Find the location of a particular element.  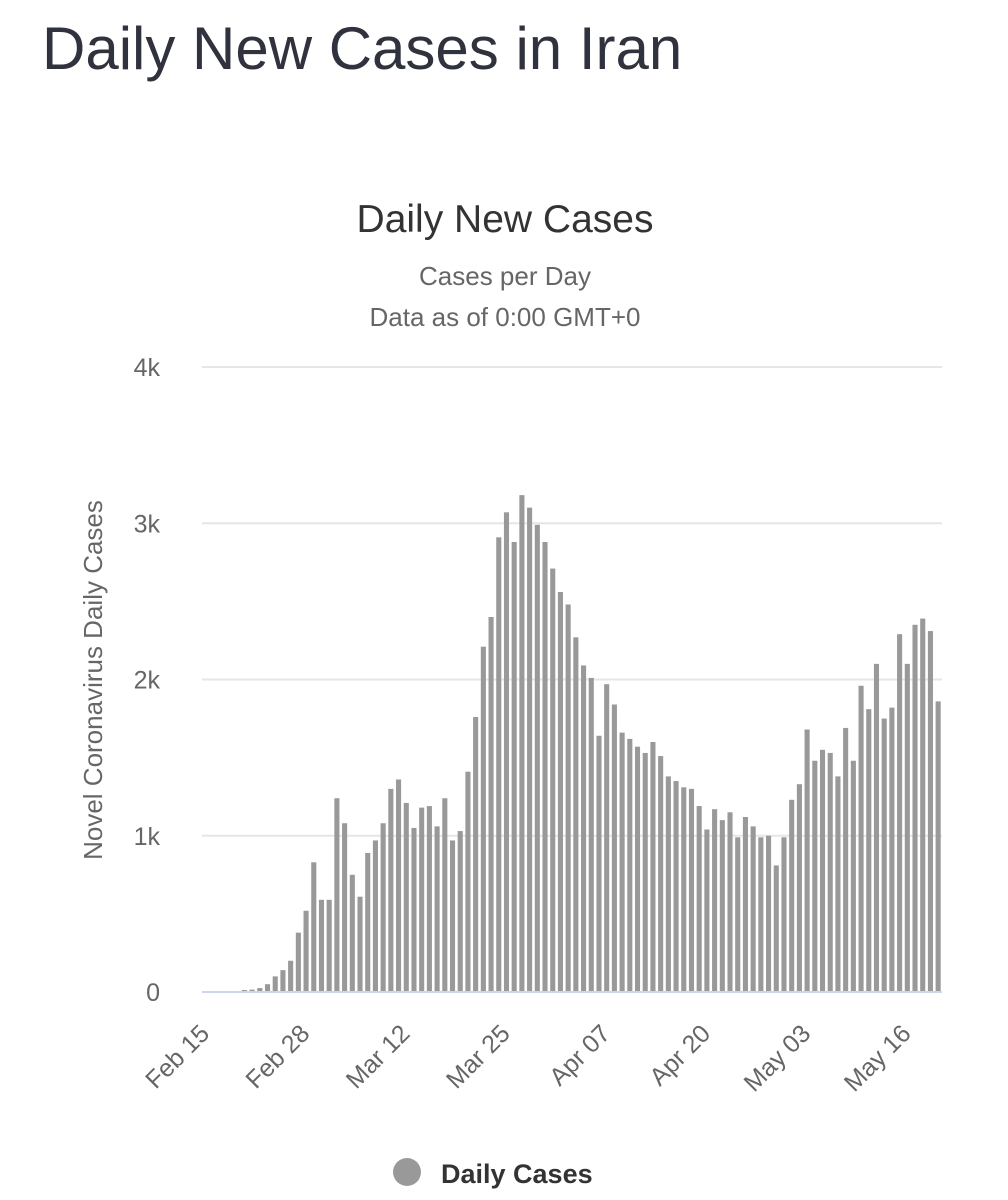

x-tick-label: Mar 25 is located at coordinates (478, 1056).